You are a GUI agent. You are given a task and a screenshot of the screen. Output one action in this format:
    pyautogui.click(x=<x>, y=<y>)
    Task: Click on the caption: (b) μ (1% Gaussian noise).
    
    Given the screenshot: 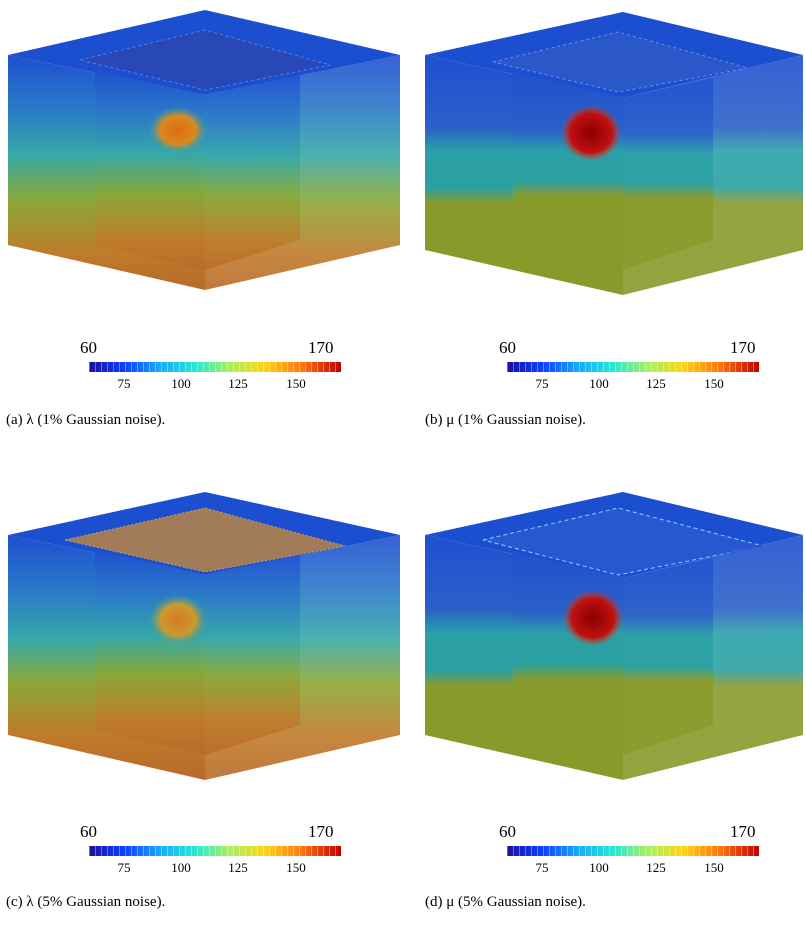 What is the action you would take?
    pyautogui.click(x=505, y=420)
    